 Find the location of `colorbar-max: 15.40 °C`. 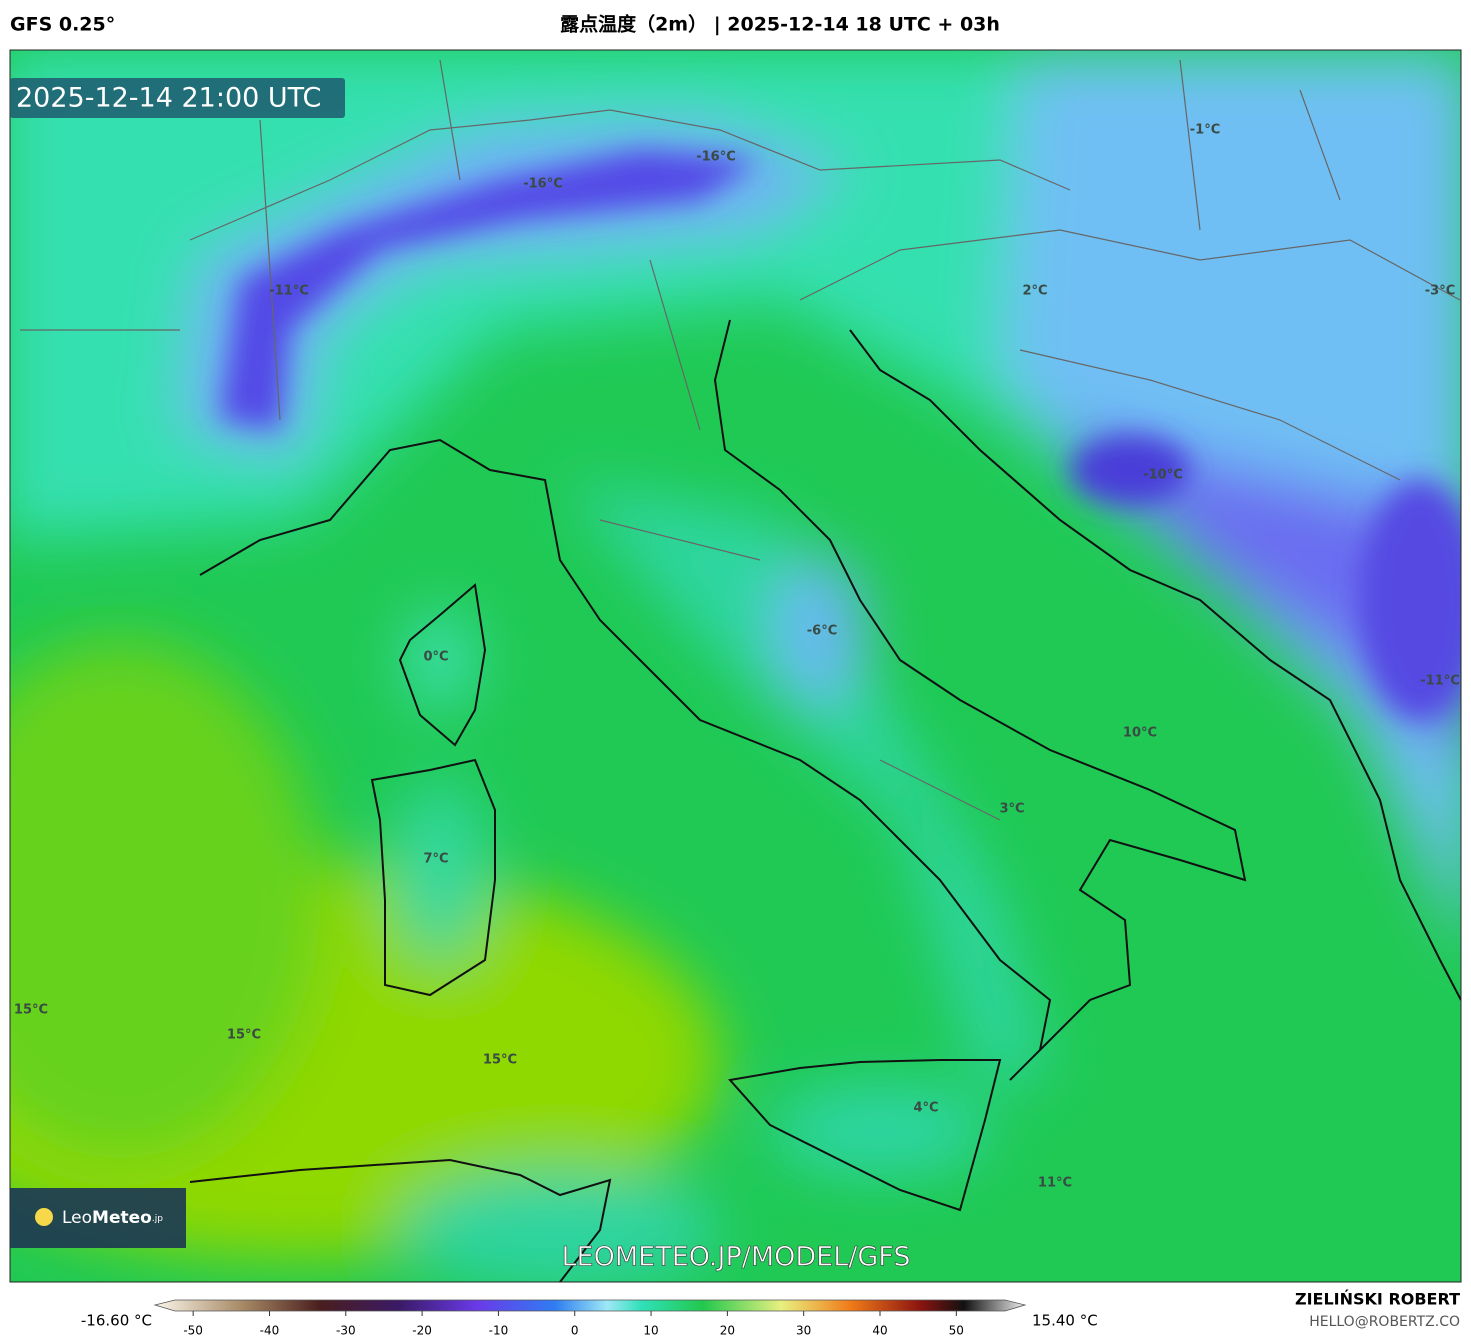

colorbar-max: 15.40 °C is located at coordinates (1065, 1321).